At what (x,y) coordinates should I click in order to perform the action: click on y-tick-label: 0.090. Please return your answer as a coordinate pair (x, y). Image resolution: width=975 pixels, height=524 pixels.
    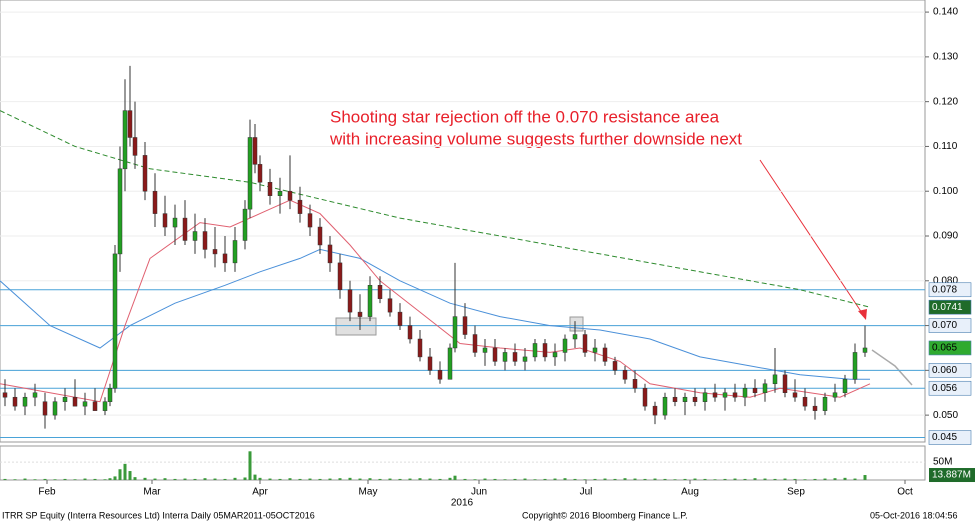
    Looking at the image, I should click on (945, 236).